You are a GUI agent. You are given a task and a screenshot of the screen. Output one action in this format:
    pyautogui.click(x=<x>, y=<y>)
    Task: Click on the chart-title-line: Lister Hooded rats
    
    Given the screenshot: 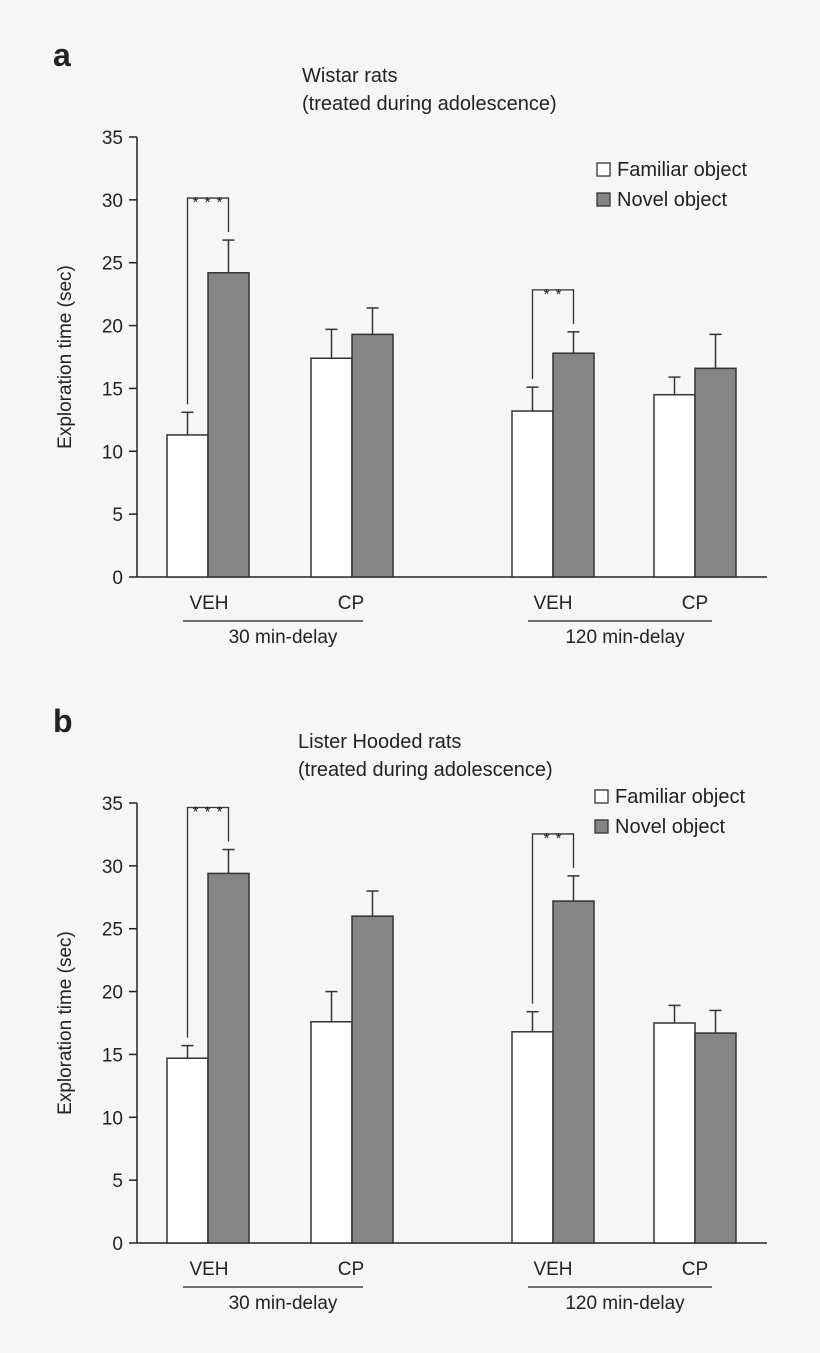 What is the action you would take?
    pyautogui.click(x=379, y=742)
    